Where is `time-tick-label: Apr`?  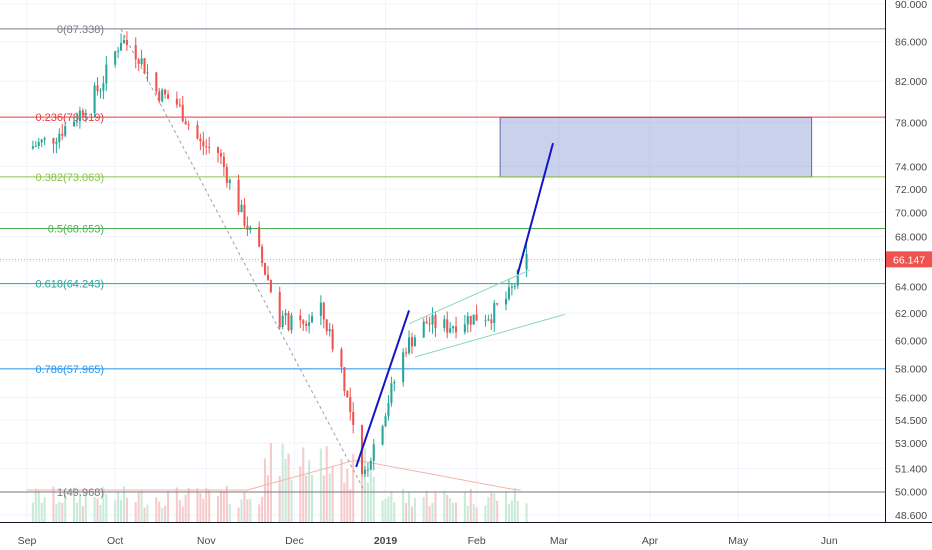 time-tick-label: Apr is located at coordinates (650, 541).